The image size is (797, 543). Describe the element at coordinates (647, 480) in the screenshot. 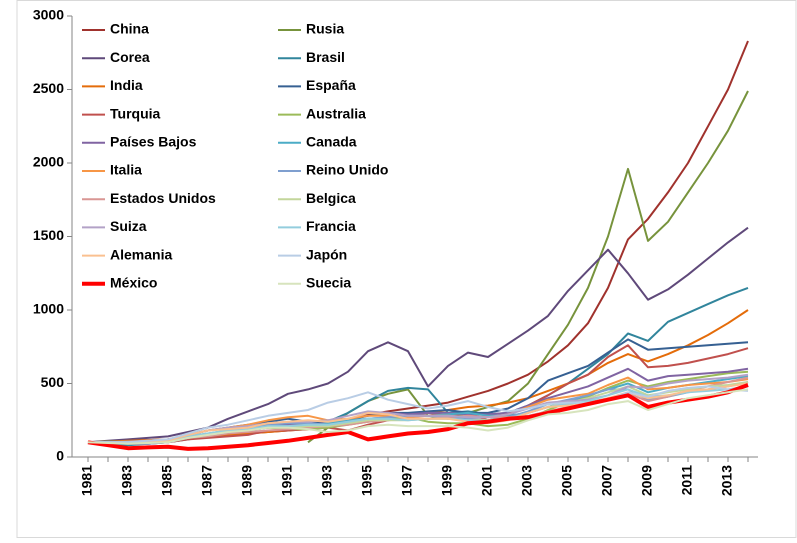

I see `x-tick-label: 2009` at that location.